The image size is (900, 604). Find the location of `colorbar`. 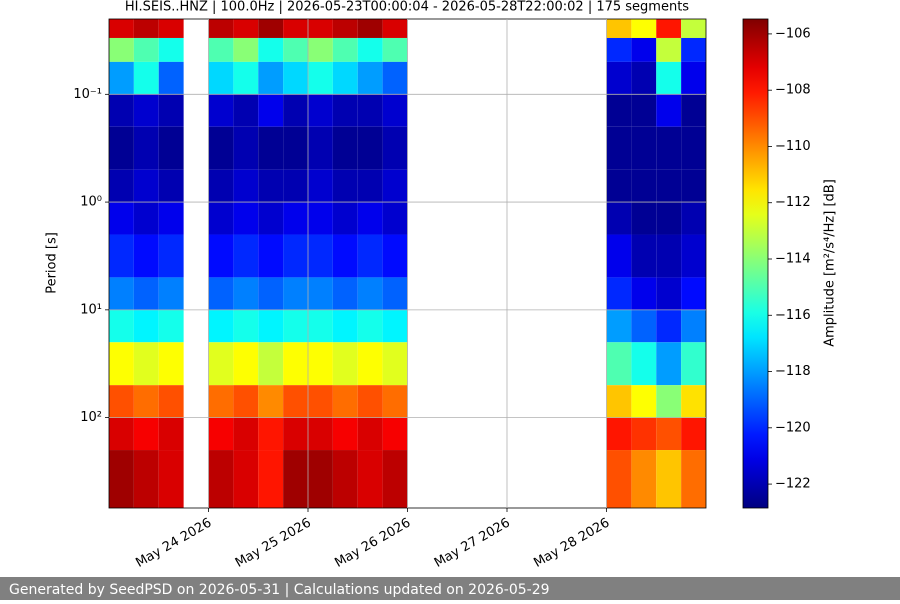

colorbar is located at coordinates (755, 263).